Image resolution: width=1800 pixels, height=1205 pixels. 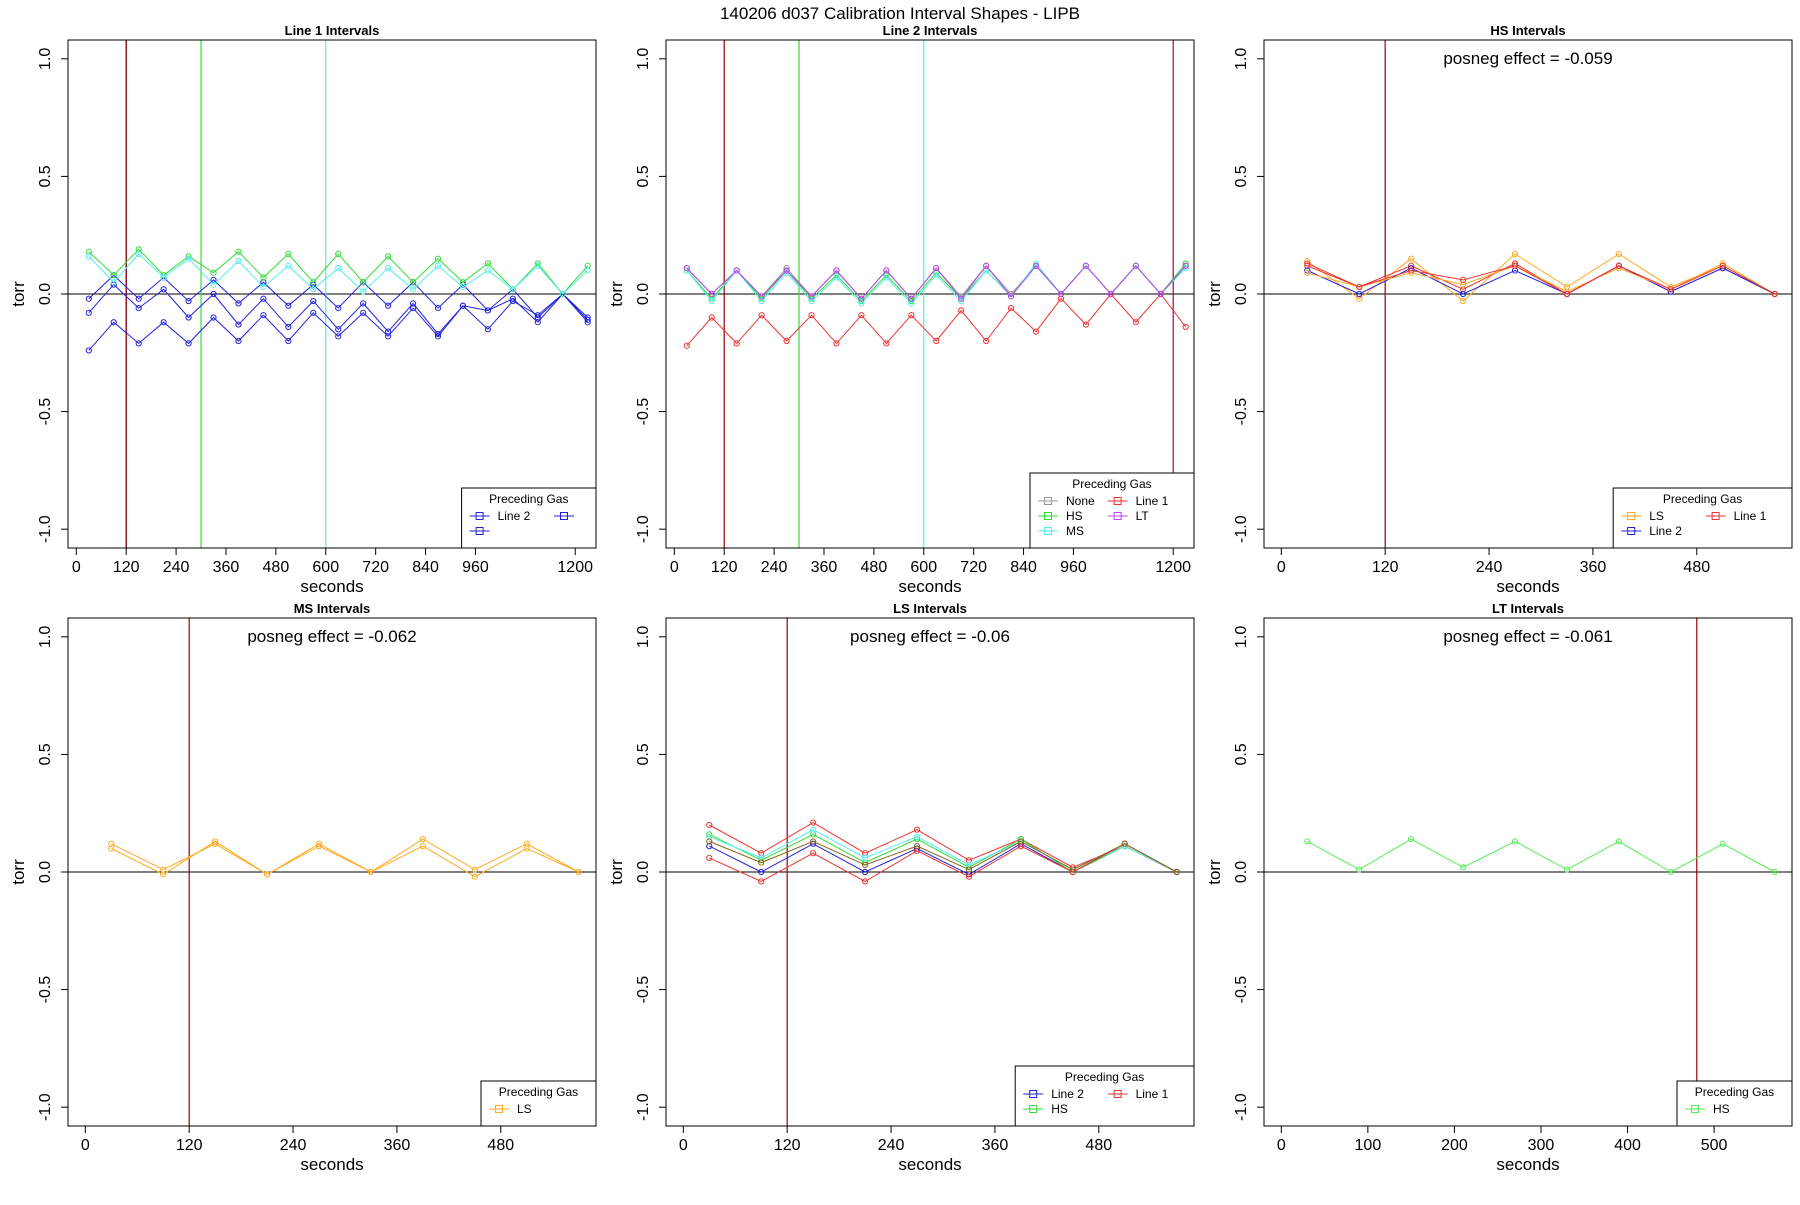 I want to click on x-tick-label: 200, so click(x=1454, y=1145).